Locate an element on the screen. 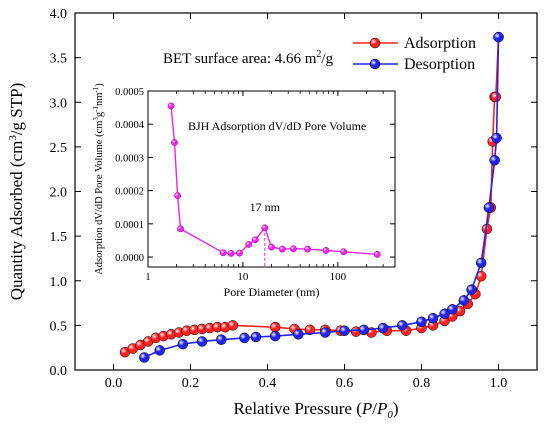 Image resolution: width=550 pixels, height=427 pixels. x-tick-label: 0.8 is located at coordinates (422, 383).